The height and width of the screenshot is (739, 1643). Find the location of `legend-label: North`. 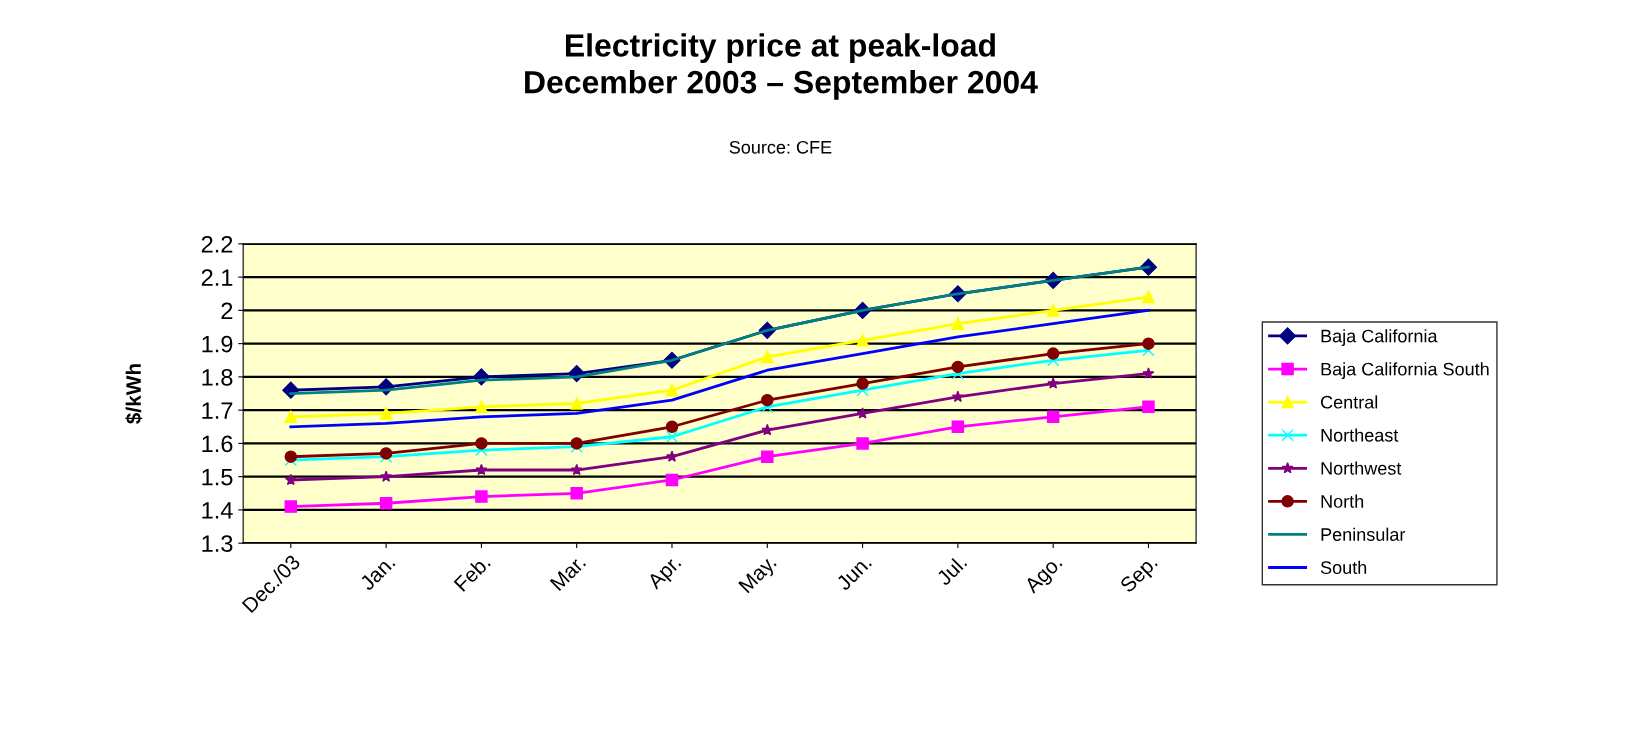

legend-label: North is located at coordinates (1342, 501).